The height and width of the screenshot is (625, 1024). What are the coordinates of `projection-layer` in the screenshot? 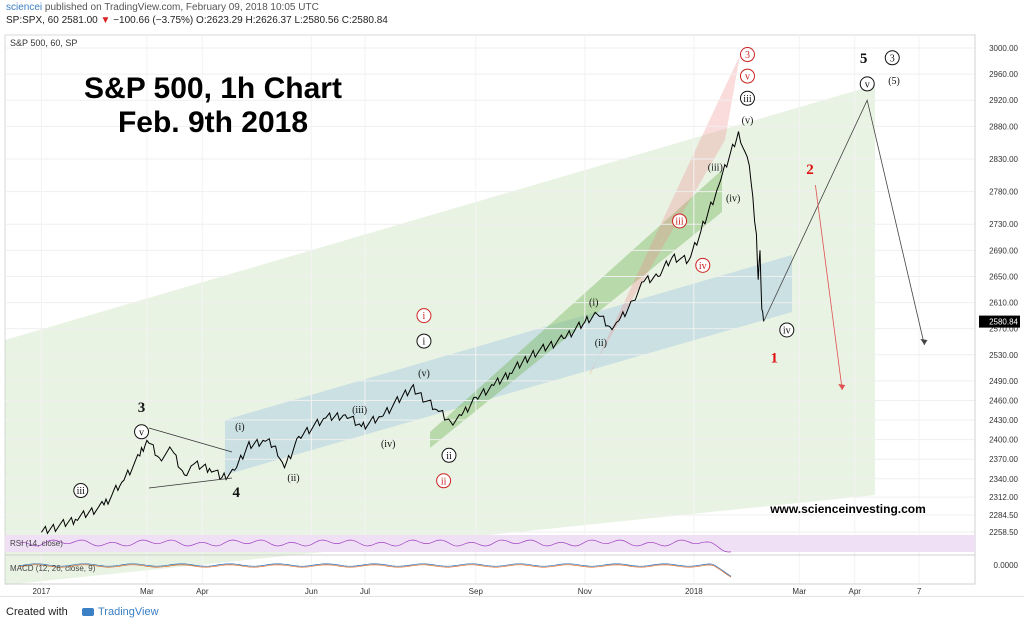 It's located at (845, 244).